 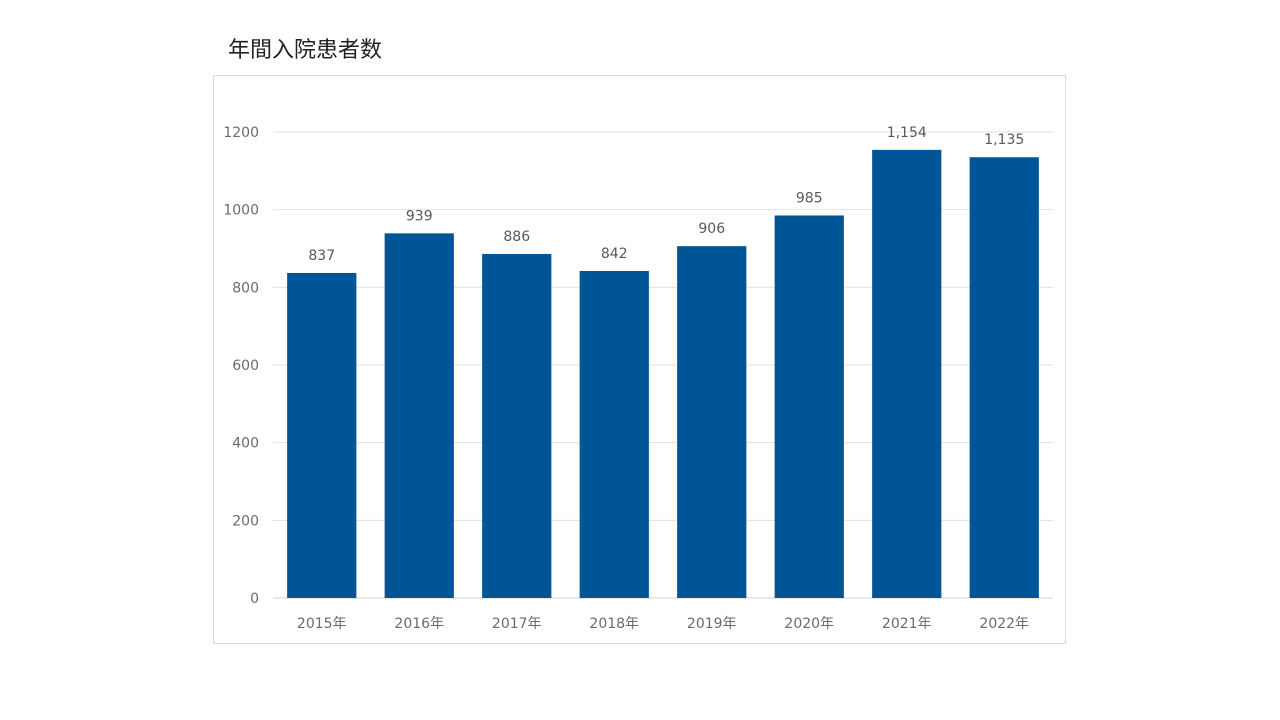 I want to click on x-axis-ticks: 2015年 2016年 2017年 2018年 2019年 2020年 2021年 2022年, so click(x=663, y=624).